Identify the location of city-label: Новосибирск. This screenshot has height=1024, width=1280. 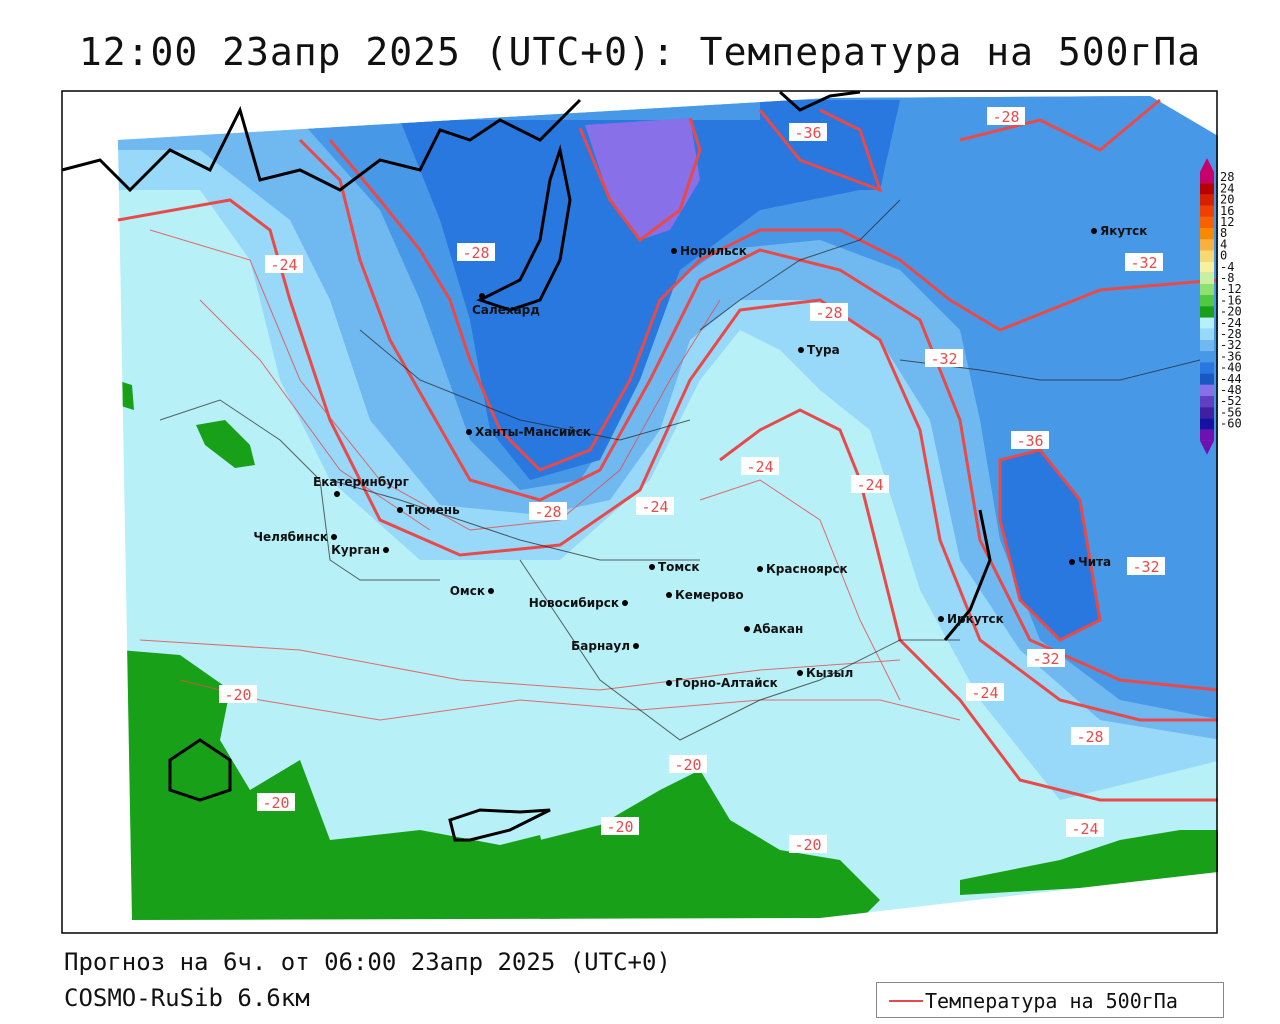
(574, 603).